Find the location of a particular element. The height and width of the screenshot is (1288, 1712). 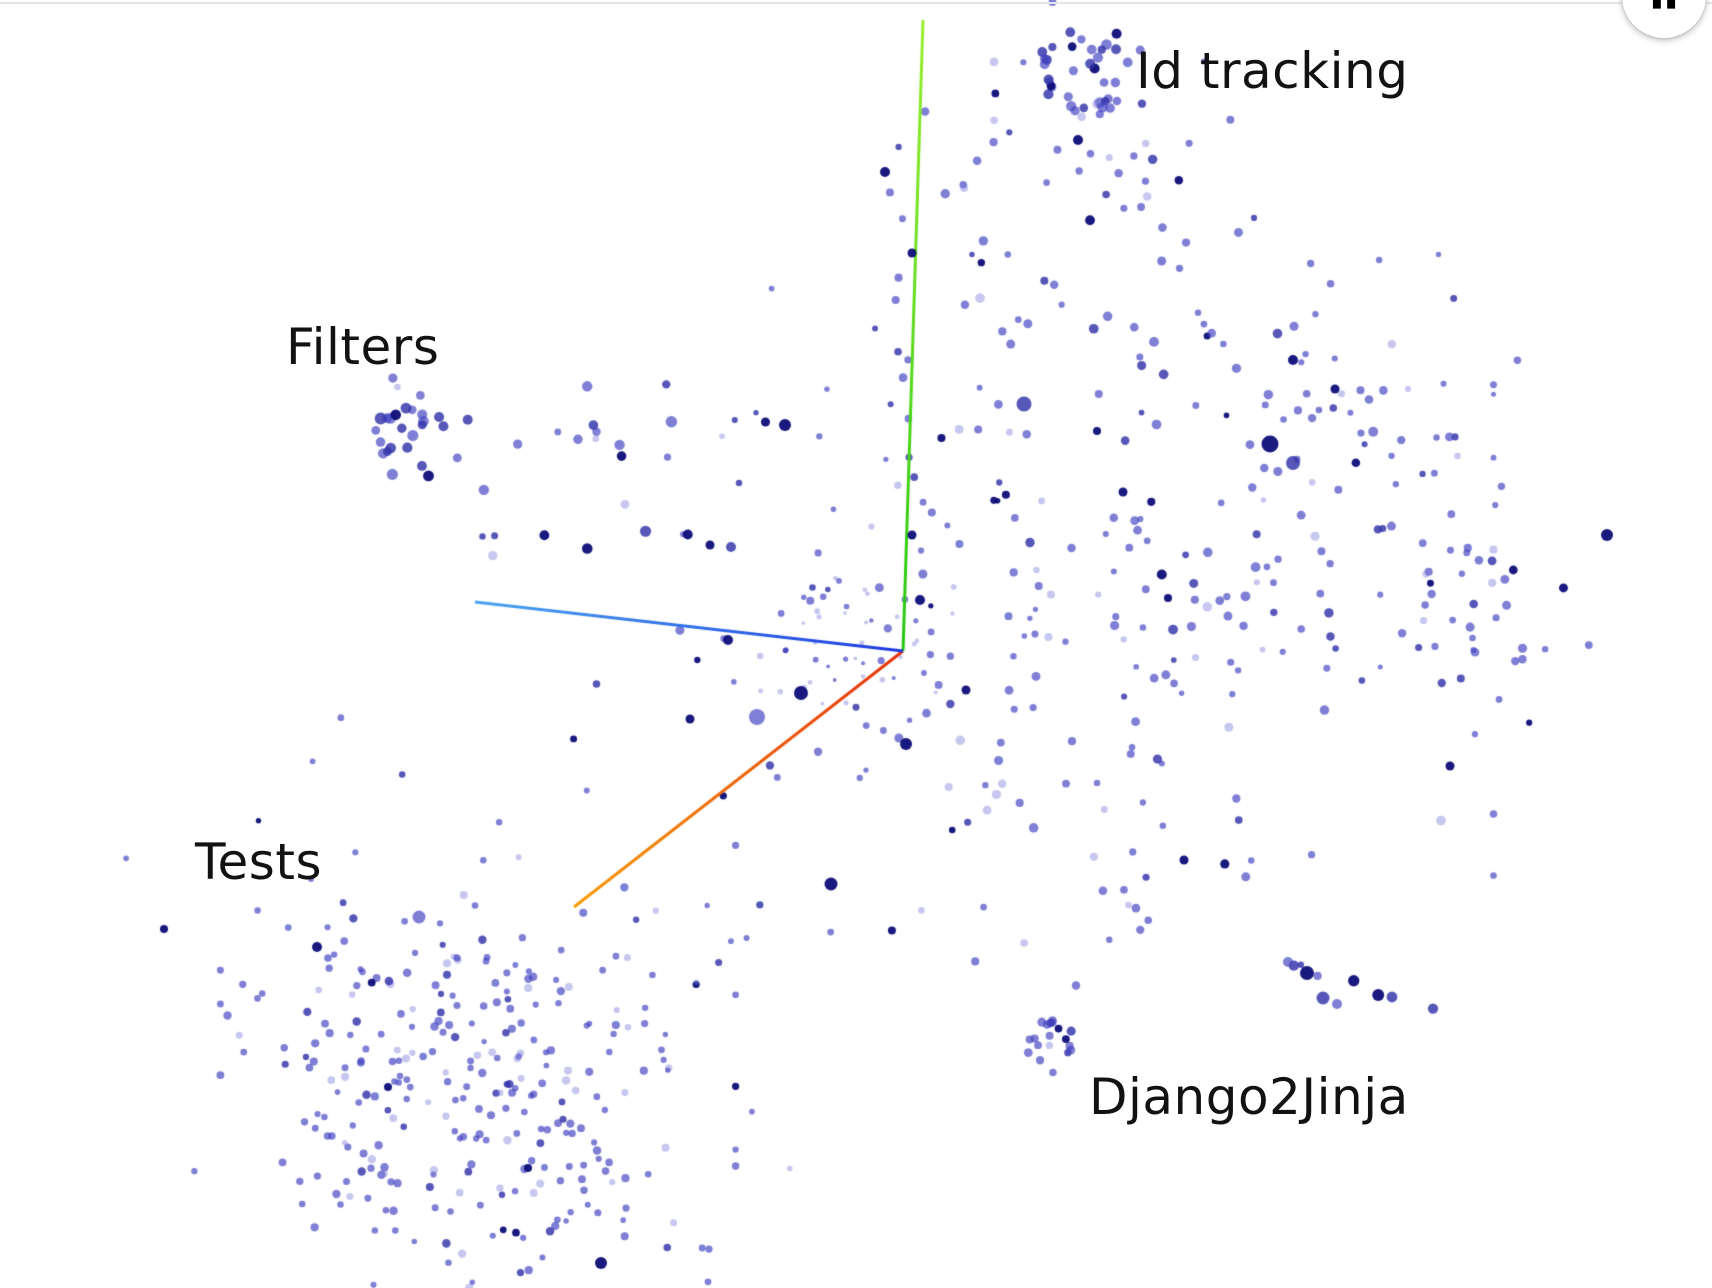

top-divider is located at coordinates (856, 3).